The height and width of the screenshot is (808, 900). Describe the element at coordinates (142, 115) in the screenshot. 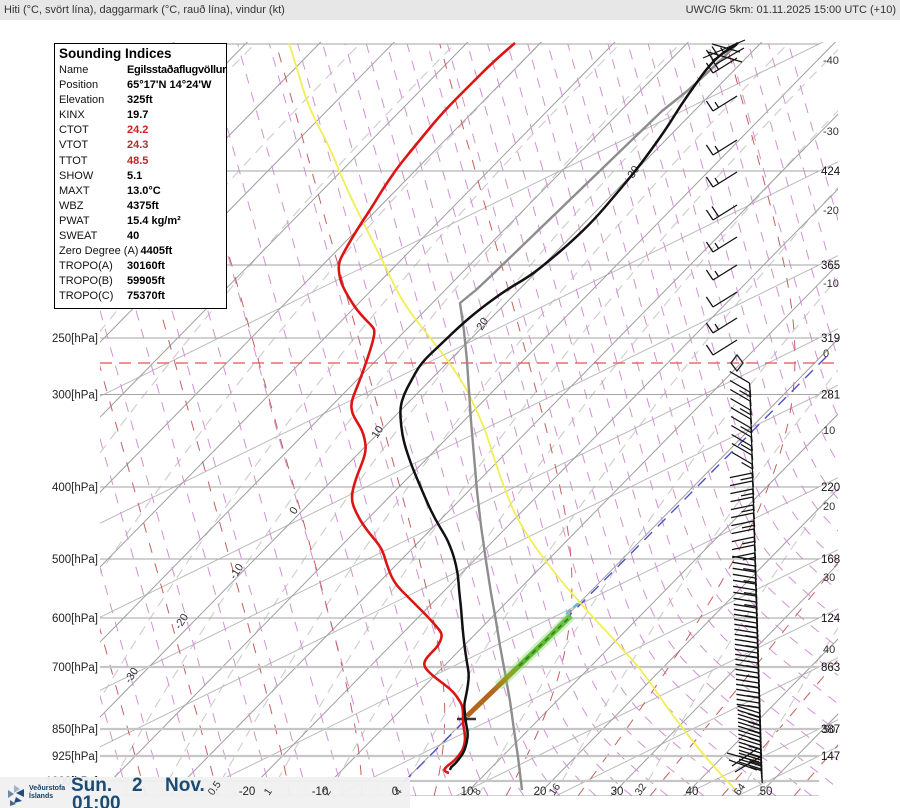

I see `indices-row-kinx: KINX 19.7` at that location.